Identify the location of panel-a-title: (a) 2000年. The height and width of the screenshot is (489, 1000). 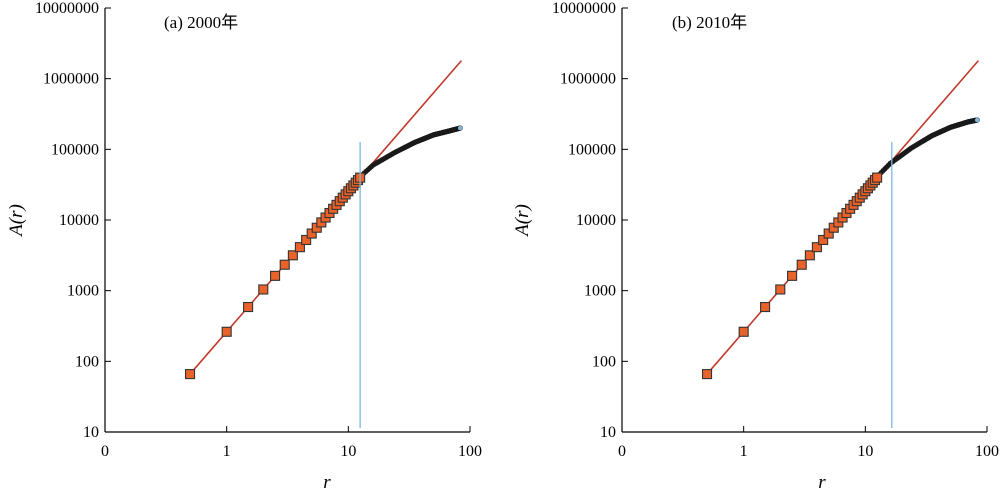
(201, 22).